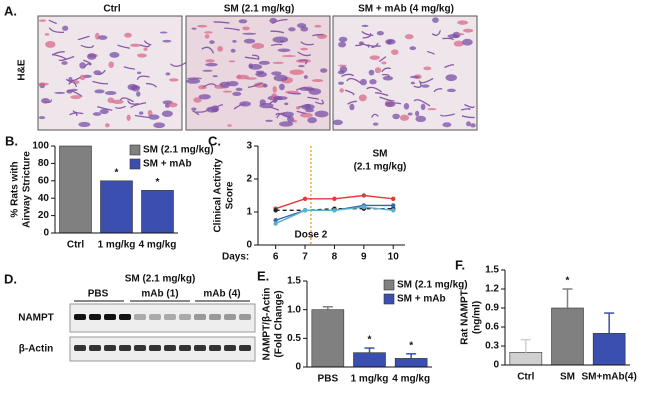 The image size is (653, 402). Describe the element at coordinates (477, 317) in the screenshot. I see `y-axis-label: (ng/ml)` at that location.